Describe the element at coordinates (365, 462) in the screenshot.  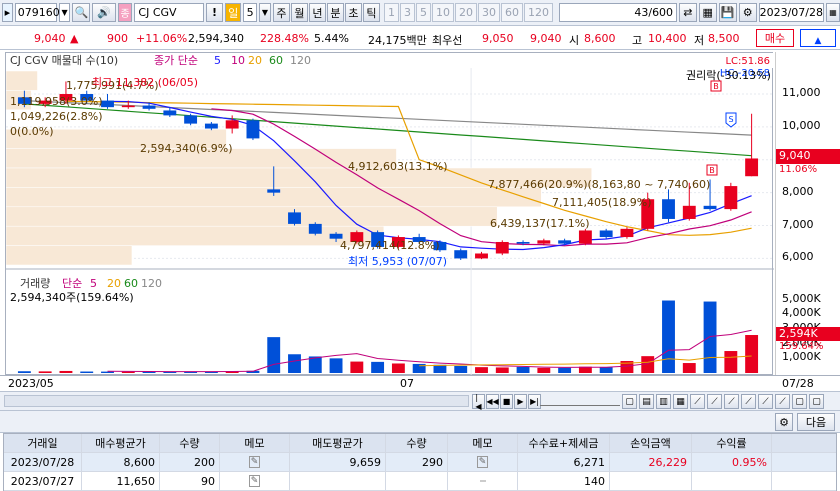
I see `table-cell-value: 9,659` at that location.